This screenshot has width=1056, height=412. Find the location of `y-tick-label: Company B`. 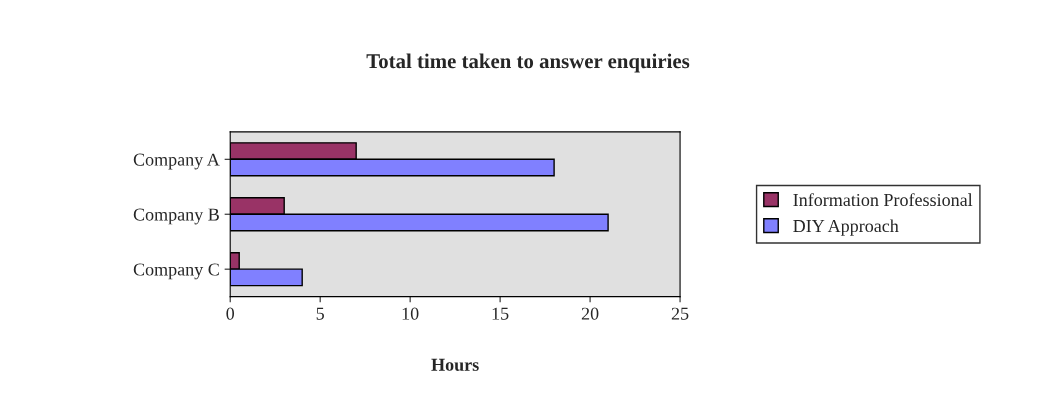

y-tick-label: Company B is located at coordinates (176, 216).